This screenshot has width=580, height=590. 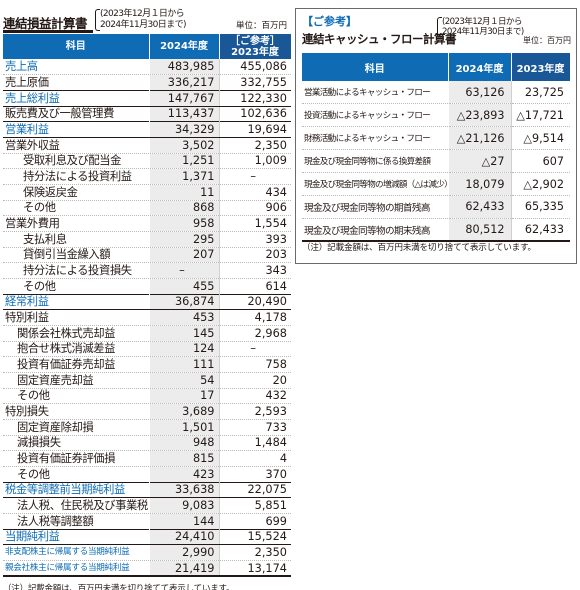 What do you see at coordinates (254, 458) in the screenshot?
I see `value-fy2023: 4` at bounding box center [254, 458].